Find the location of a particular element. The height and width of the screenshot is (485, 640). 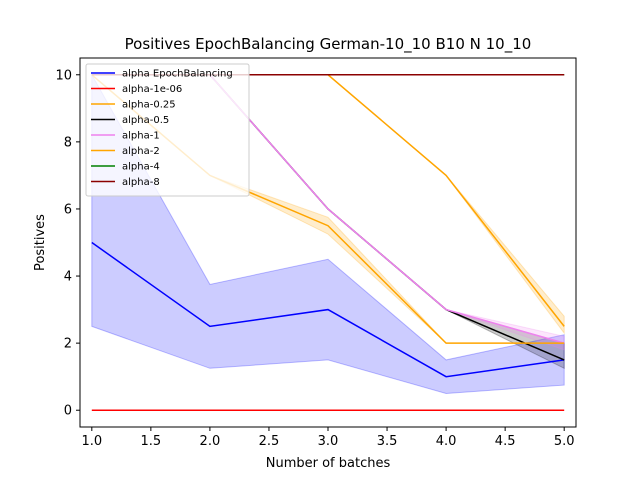

x-tick-label: 1.5 is located at coordinates (151, 441).